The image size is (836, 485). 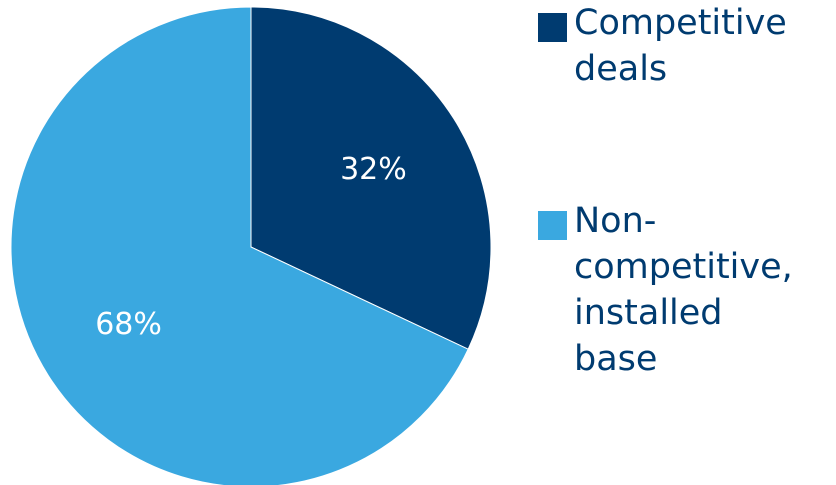 I want to click on legend-label-non-competitive-installed-base: Non- competitive, installed base, so click(x=683, y=290).